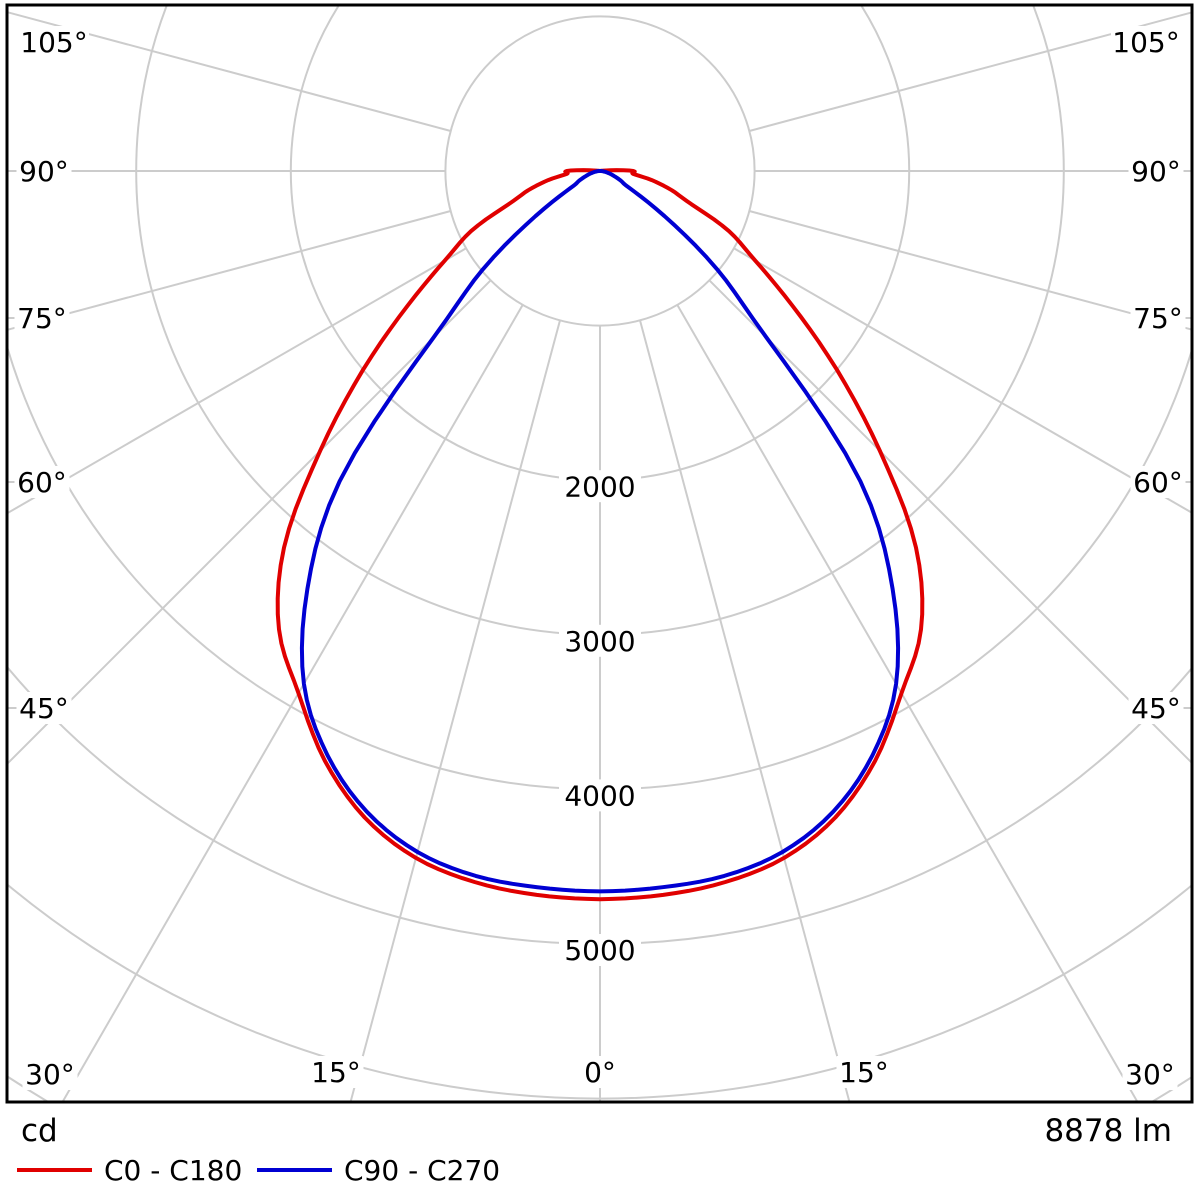  I want to click on legend-label-c90-c270: C90 - C270, so click(422, 1170).